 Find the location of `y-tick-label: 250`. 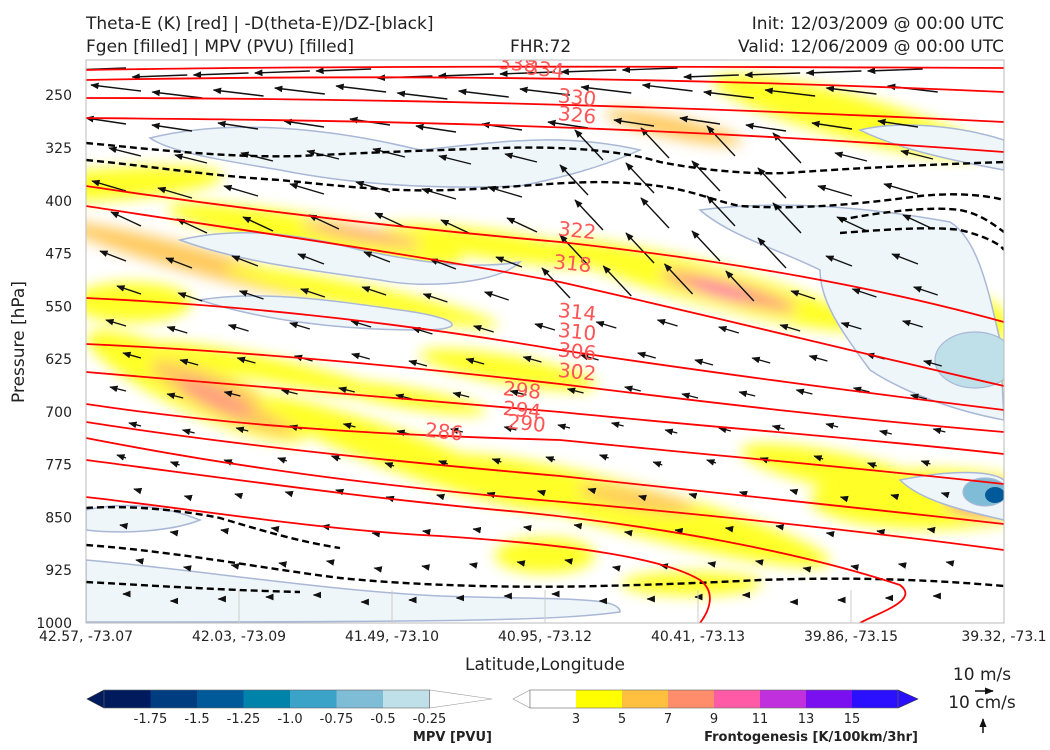

y-tick-label: 250 is located at coordinates (58, 96).